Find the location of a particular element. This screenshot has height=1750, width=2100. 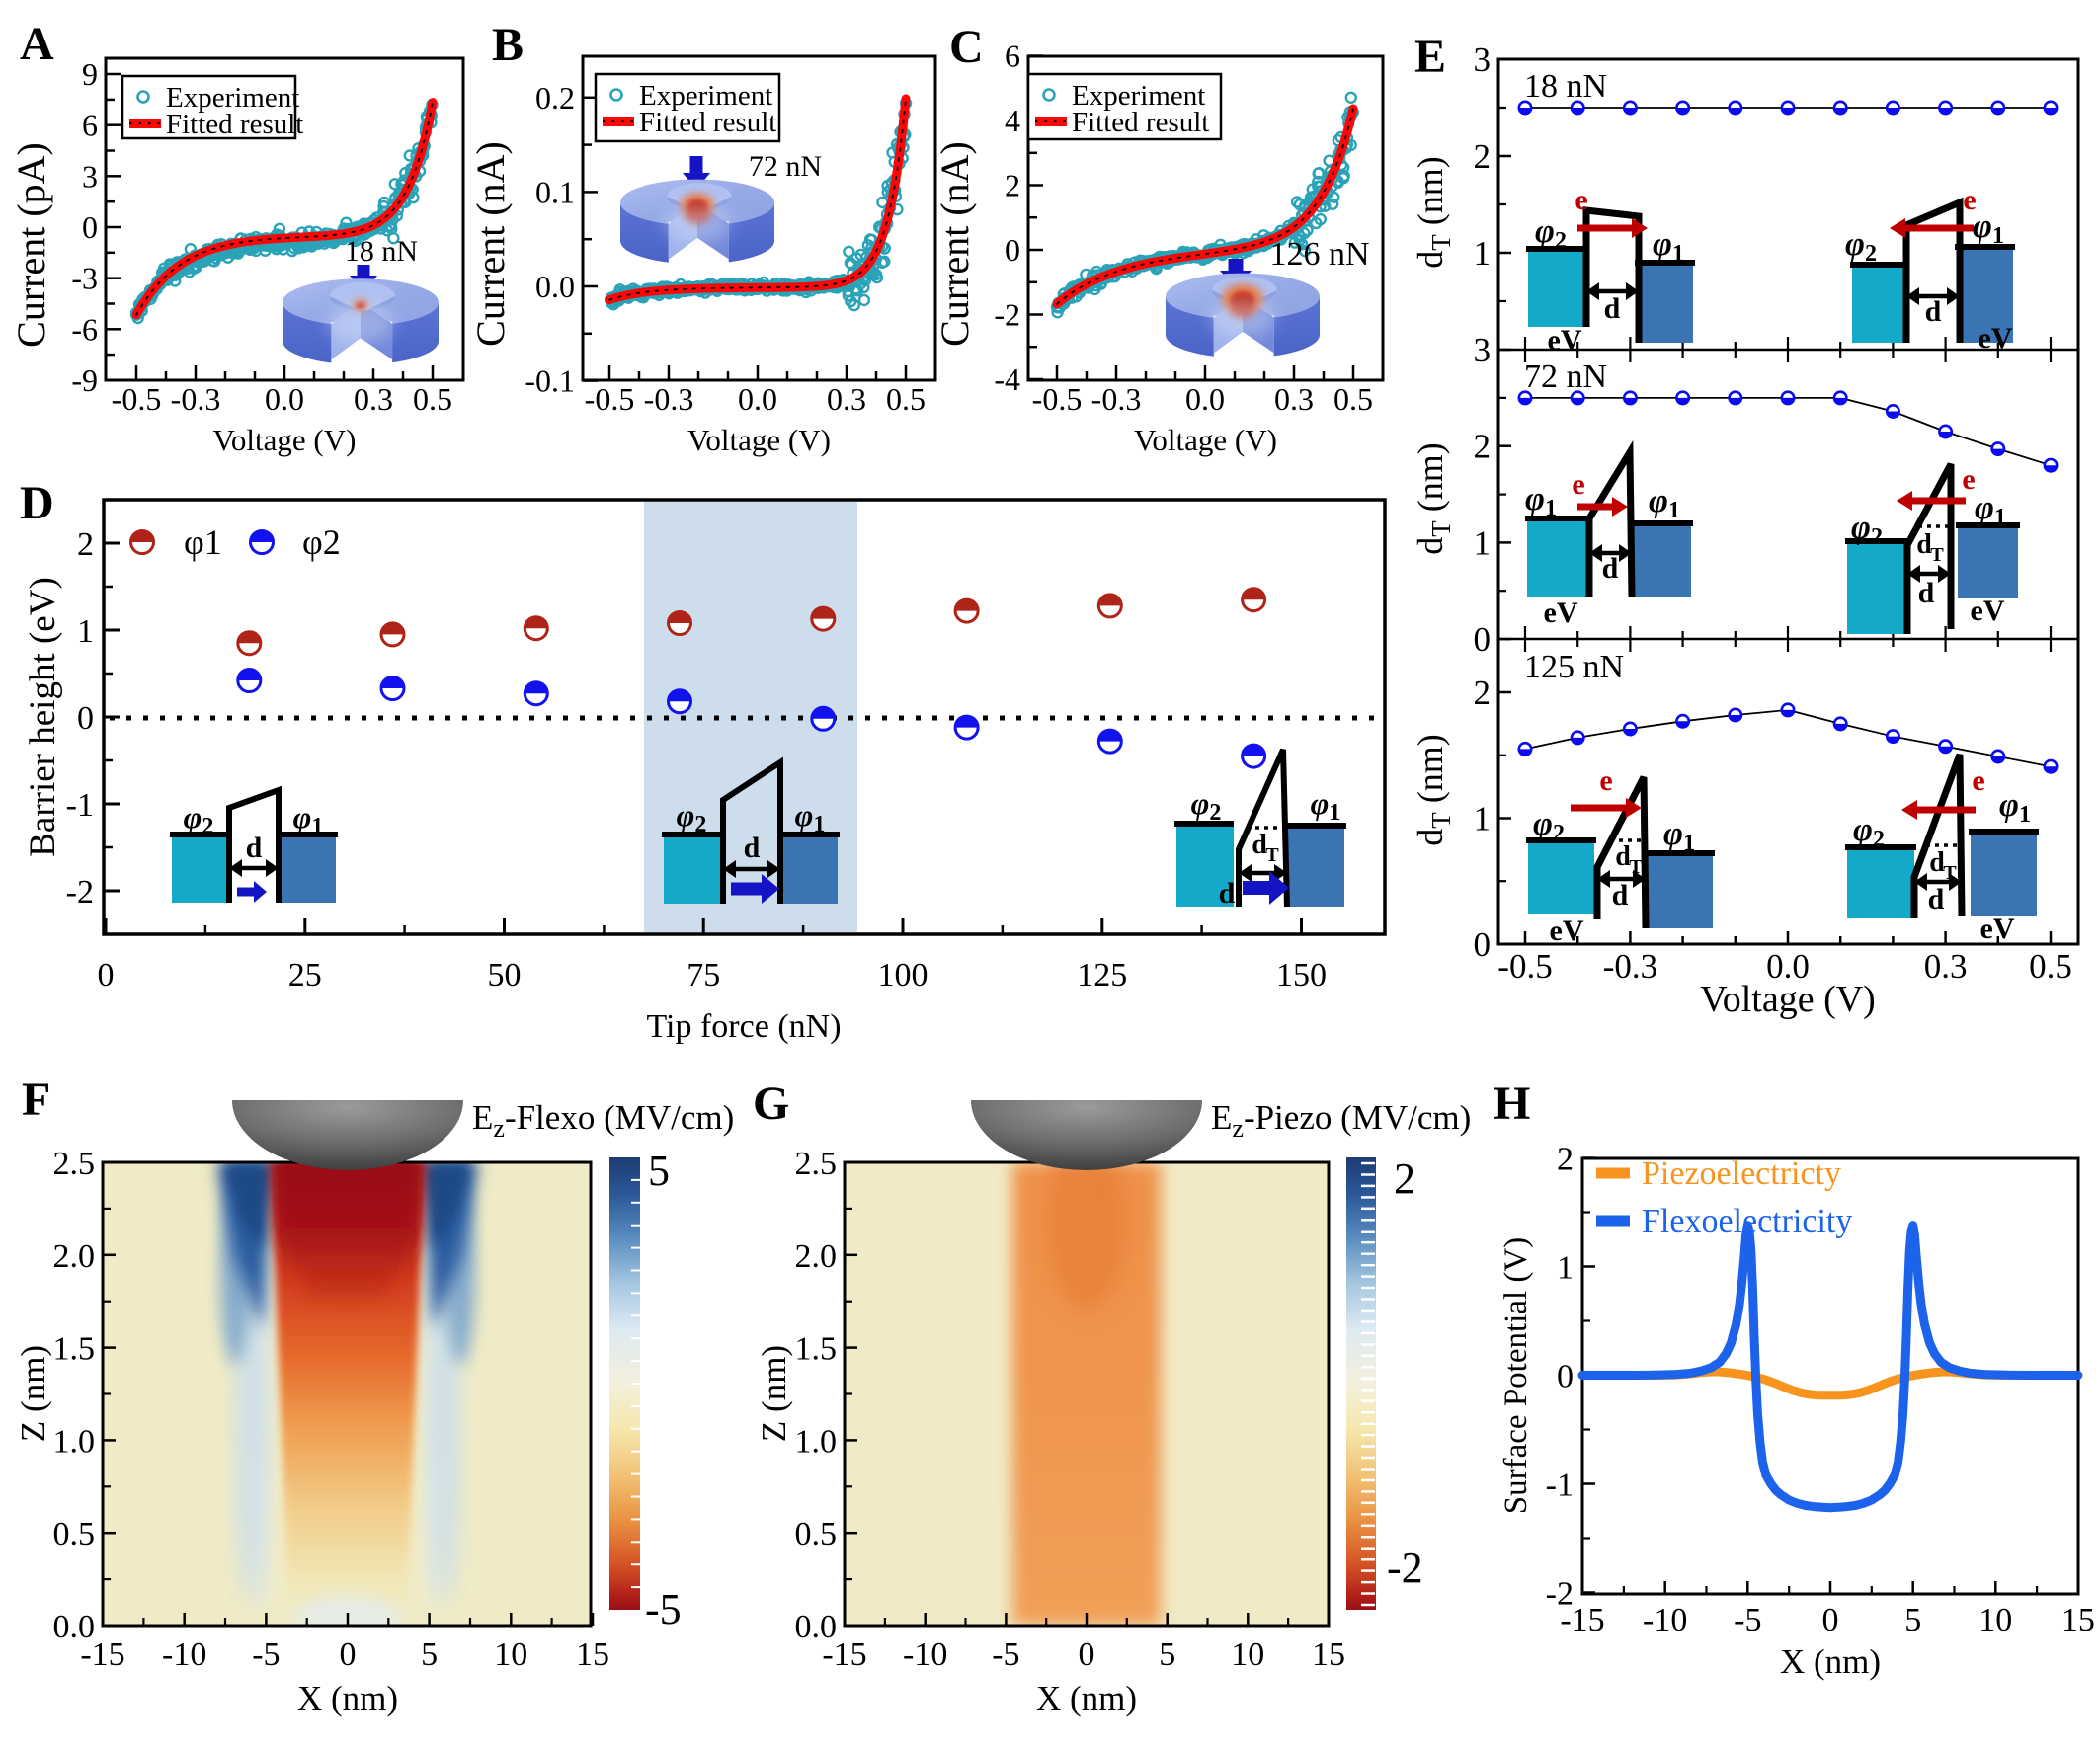

svg-text: 0.1 is located at coordinates (555, 192).